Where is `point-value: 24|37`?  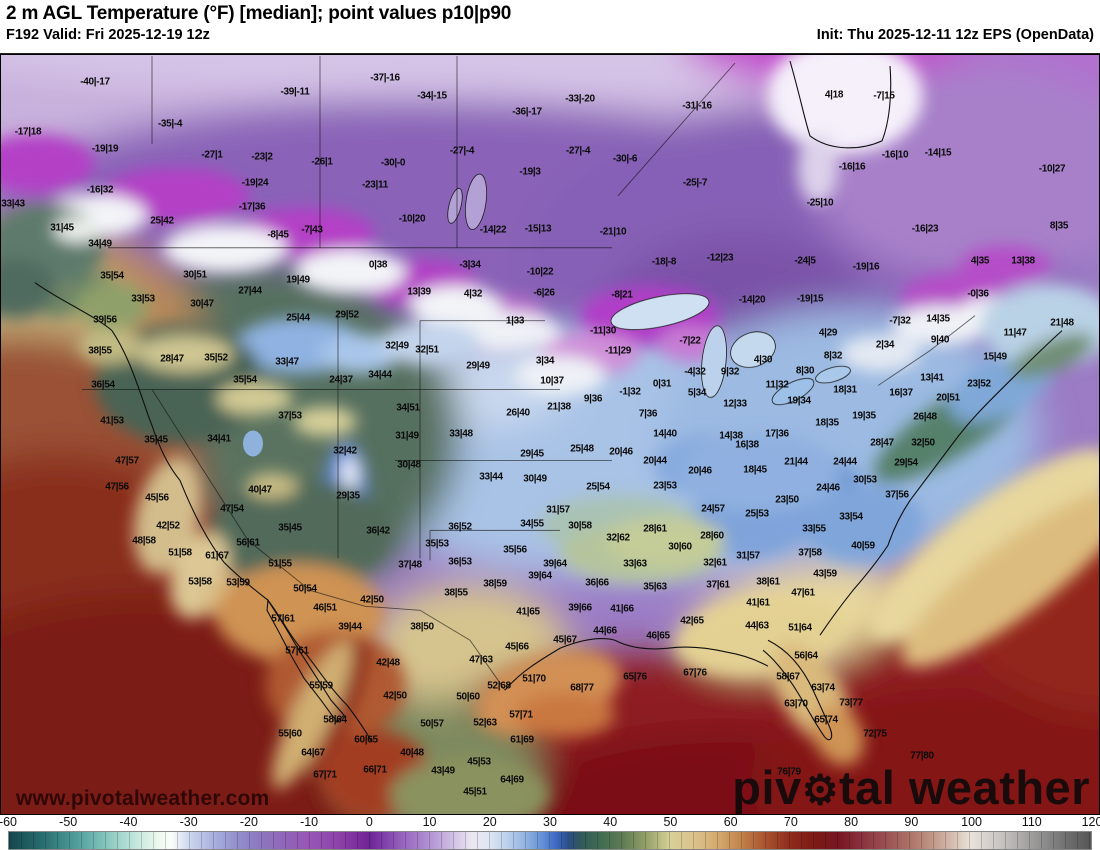
point-value: 24|37 is located at coordinates (341, 380).